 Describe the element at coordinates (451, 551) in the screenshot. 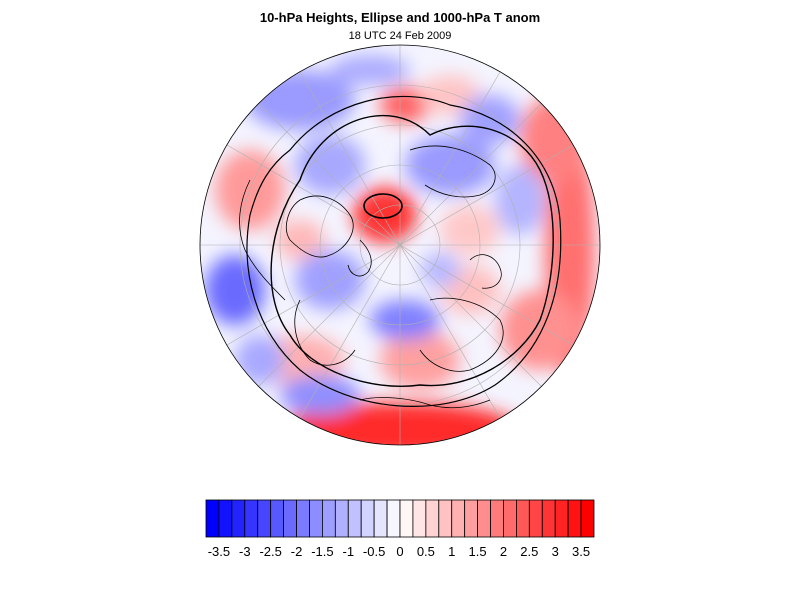

I see `colorbar-tick-label: 1` at that location.